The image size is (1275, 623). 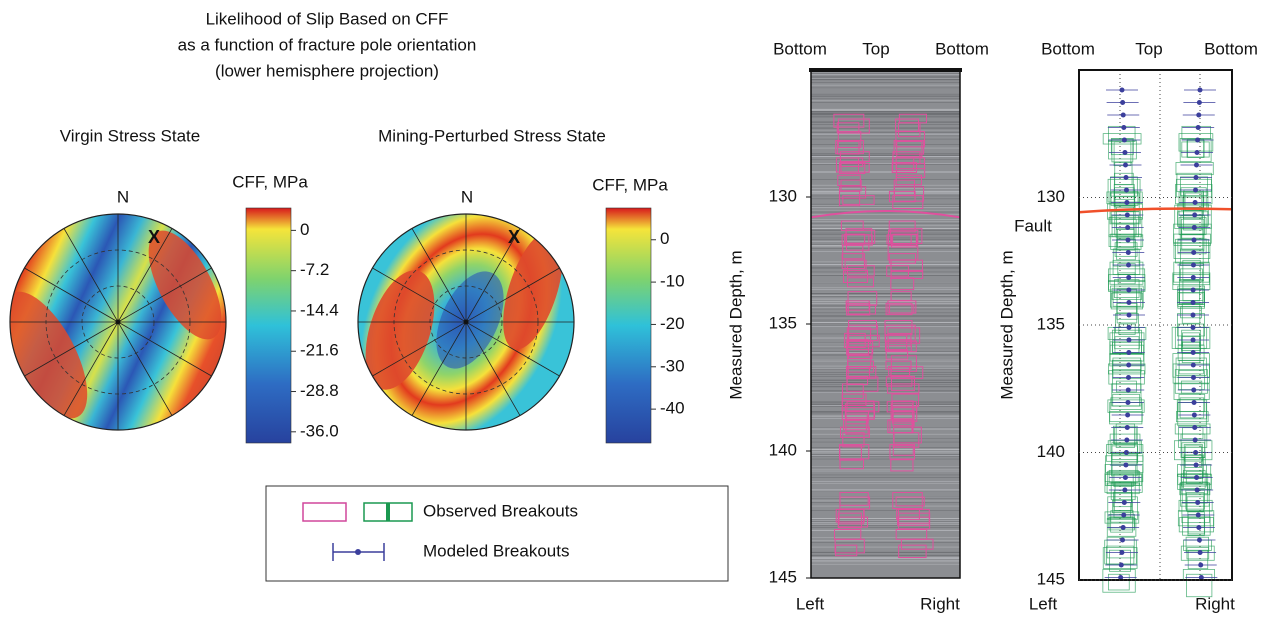 What do you see at coordinates (496, 550) in the screenshot?
I see `legend-label: Modeled Breakouts` at bounding box center [496, 550].